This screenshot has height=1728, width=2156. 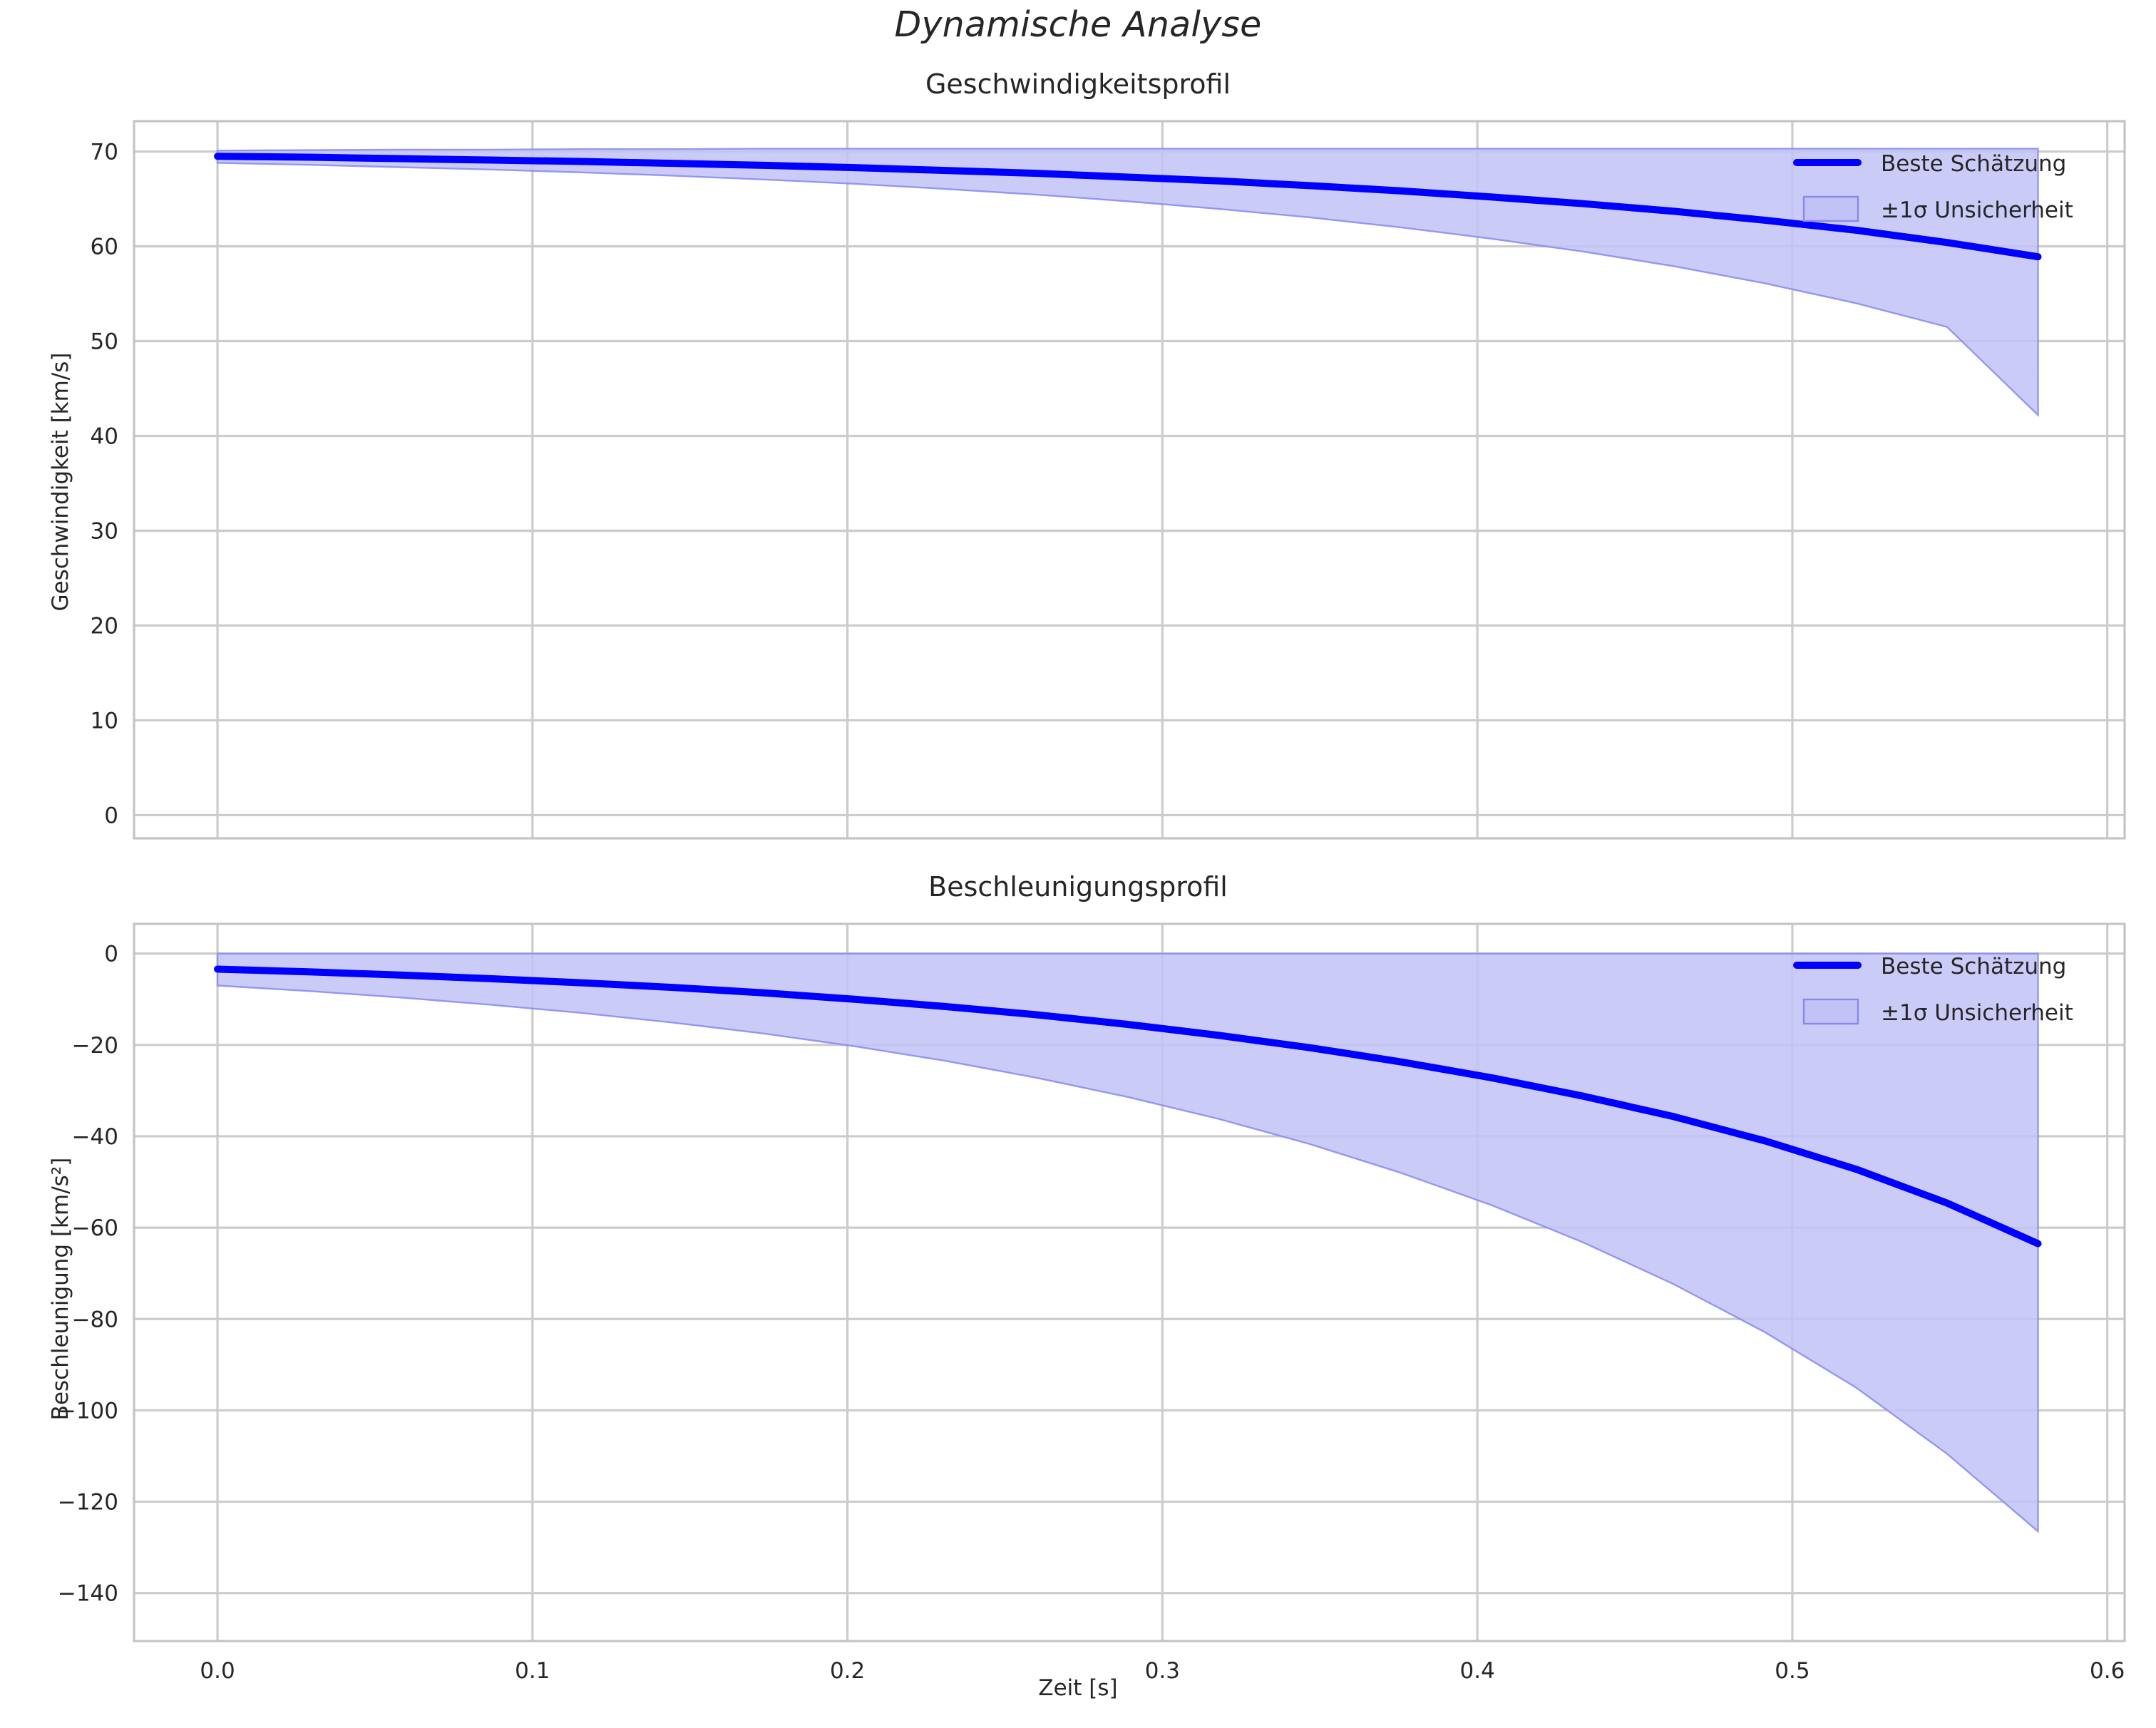 I want to click on x-tick-label: 0.0, so click(x=217, y=1671).